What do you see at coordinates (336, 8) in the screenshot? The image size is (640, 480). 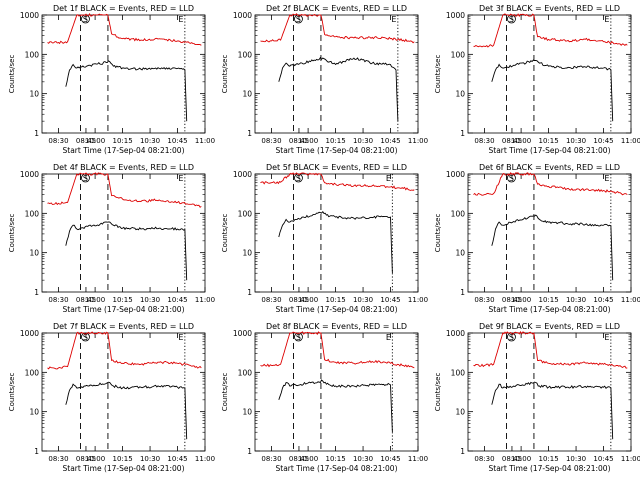 I see `panel-title: Det 2f BLACK = Events, RED = LLD` at bounding box center [336, 8].